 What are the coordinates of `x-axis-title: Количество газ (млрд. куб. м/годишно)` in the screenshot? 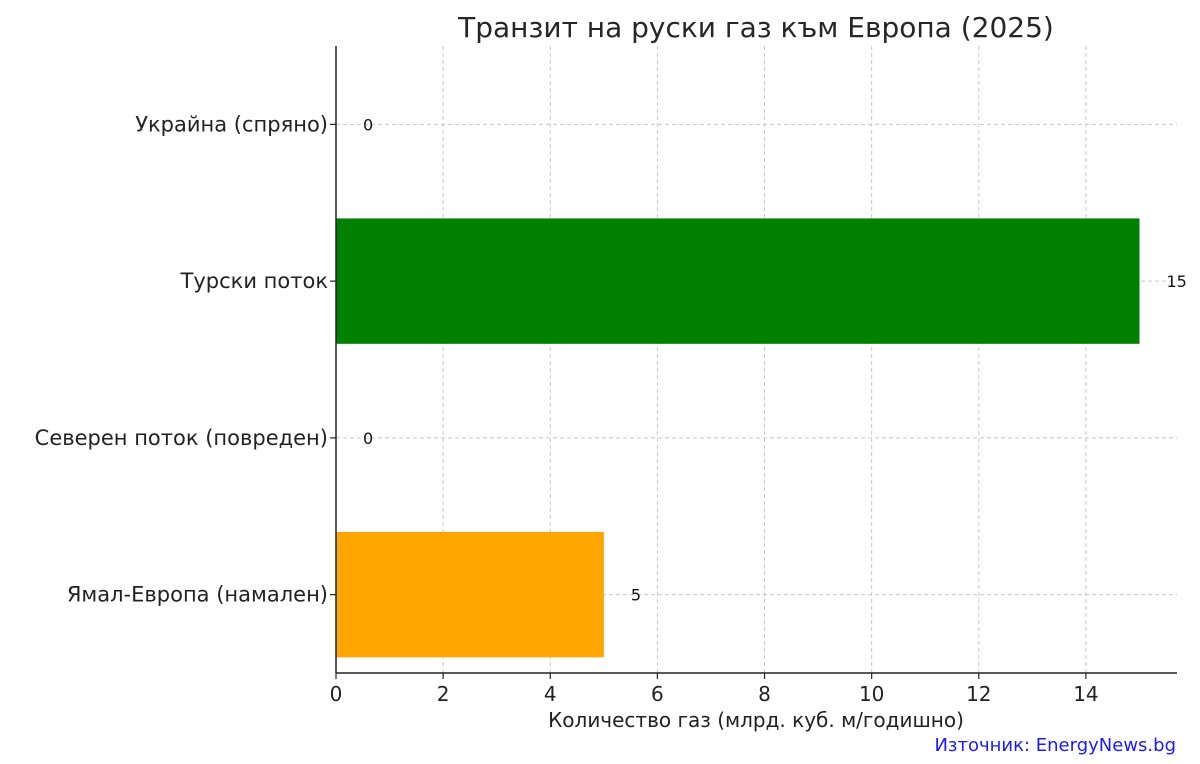 It's located at (756, 720).